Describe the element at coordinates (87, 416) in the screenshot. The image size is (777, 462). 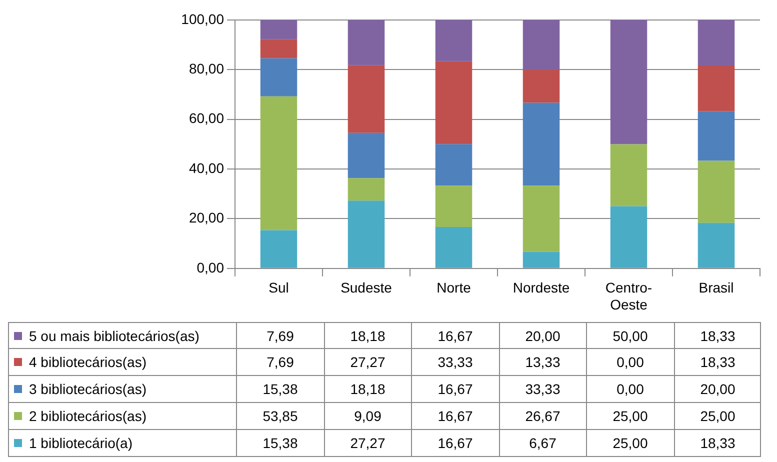
I see `legend-label: 2 bibliotecários(as)` at that location.